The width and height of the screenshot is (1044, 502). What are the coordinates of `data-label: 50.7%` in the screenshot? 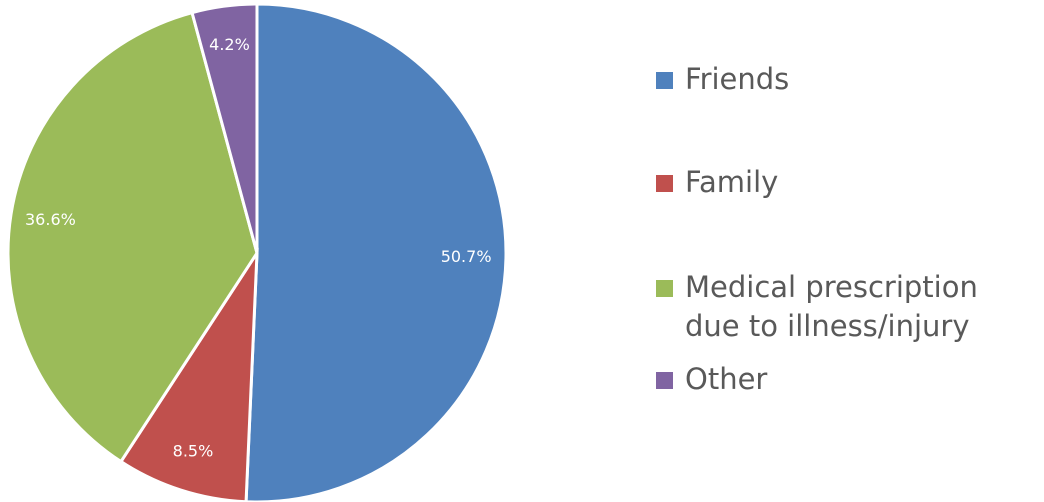 It's located at (466, 256).